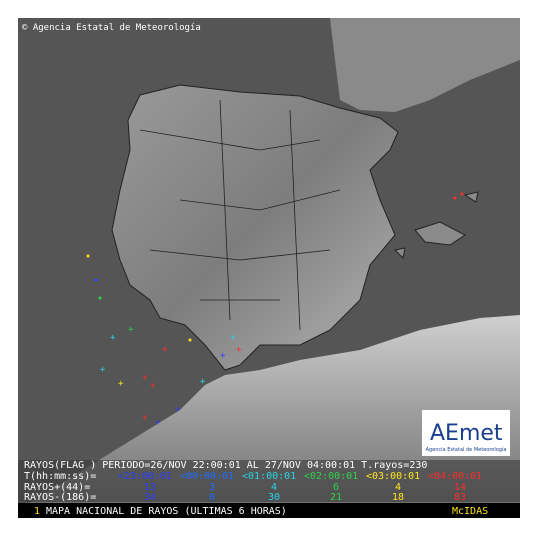 This screenshot has height=540, width=548. Describe the element at coordinates (436, 225) in the screenshot. I see `balearic-islands` at that location.